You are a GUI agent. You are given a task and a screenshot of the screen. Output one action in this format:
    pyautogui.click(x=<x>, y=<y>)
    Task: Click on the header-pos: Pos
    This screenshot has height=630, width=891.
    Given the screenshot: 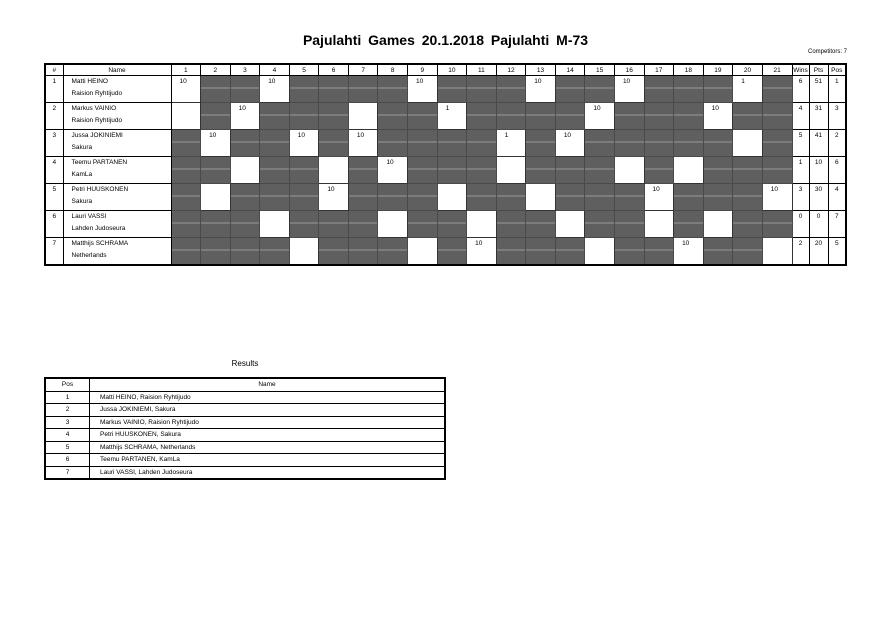 What is the action you would take?
    pyautogui.click(x=837, y=69)
    